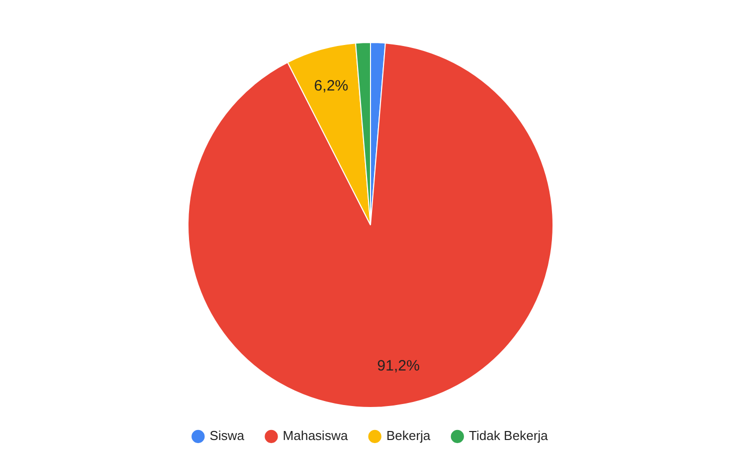 This screenshot has height=471, width=741. I want to click on data-label: 91,2%, so click(398, 366).